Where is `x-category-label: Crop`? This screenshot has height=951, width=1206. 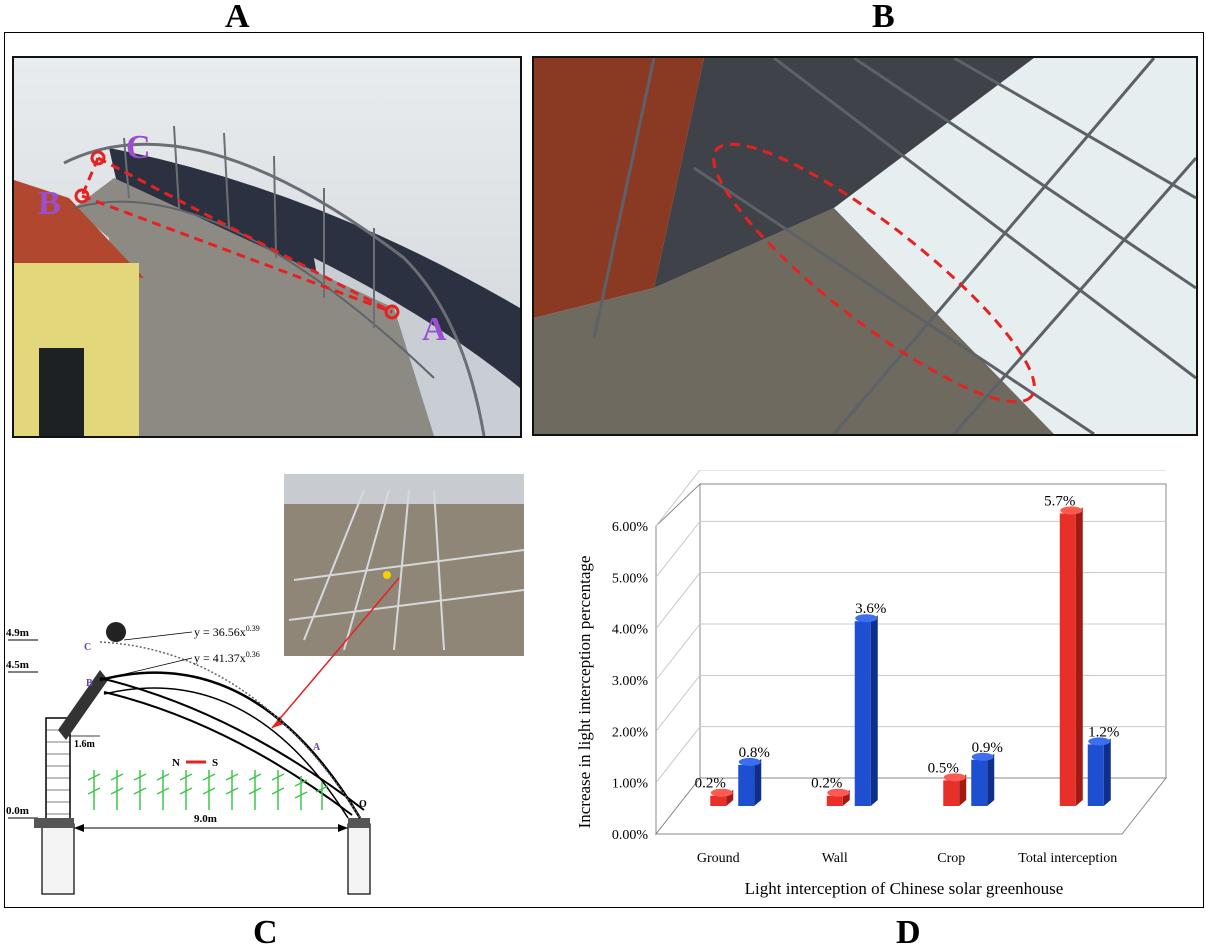 x-category-label: Crop is located at coordinates (951, 858).